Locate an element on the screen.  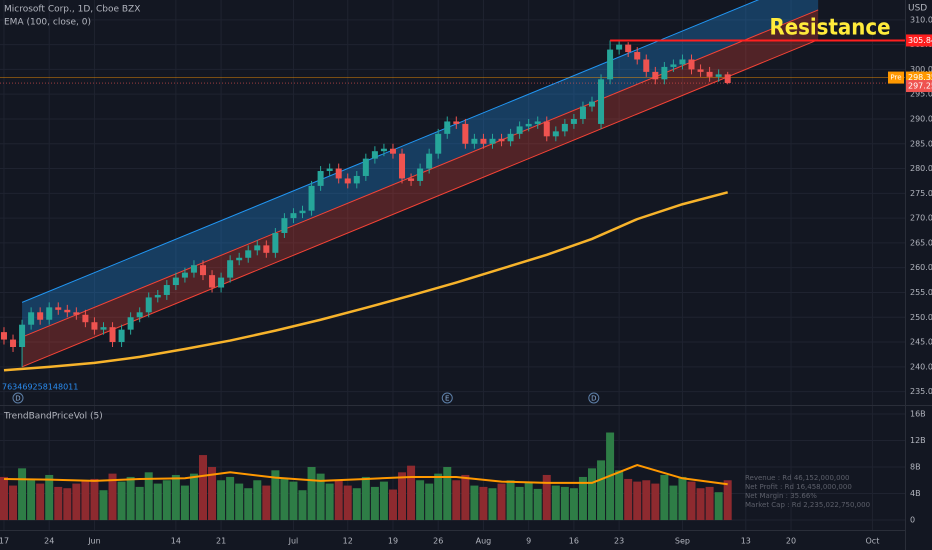
x-tick-label: 24 is located at coordinates (49, 541).